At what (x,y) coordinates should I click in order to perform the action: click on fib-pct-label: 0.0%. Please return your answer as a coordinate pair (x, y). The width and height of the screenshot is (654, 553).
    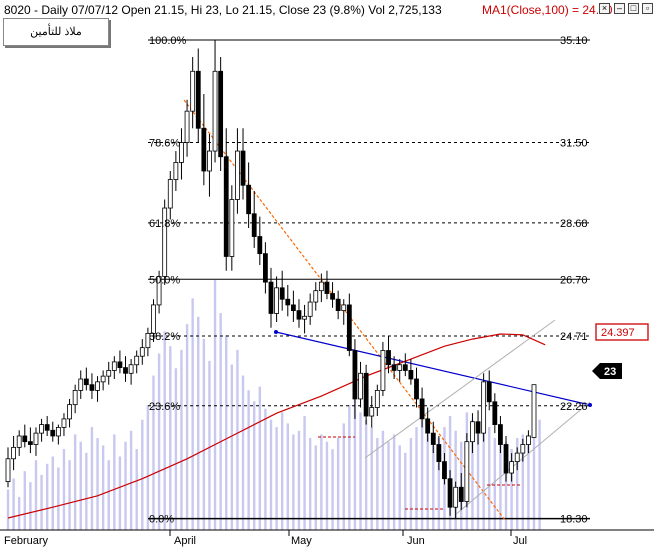
    Looking at the image, I should click on (161, 520).